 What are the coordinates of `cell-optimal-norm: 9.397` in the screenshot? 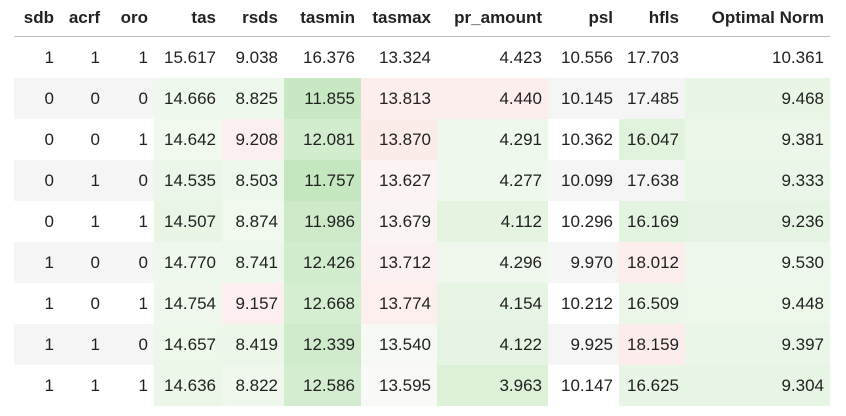 It's located at (757, 344).